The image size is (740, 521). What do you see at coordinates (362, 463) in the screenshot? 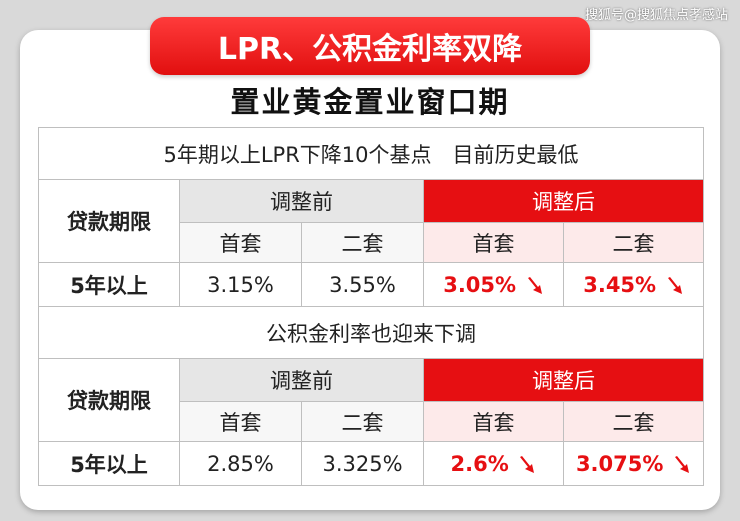
I see `section2-before-second-value: 3.325%` at bounding box center [362, 463].